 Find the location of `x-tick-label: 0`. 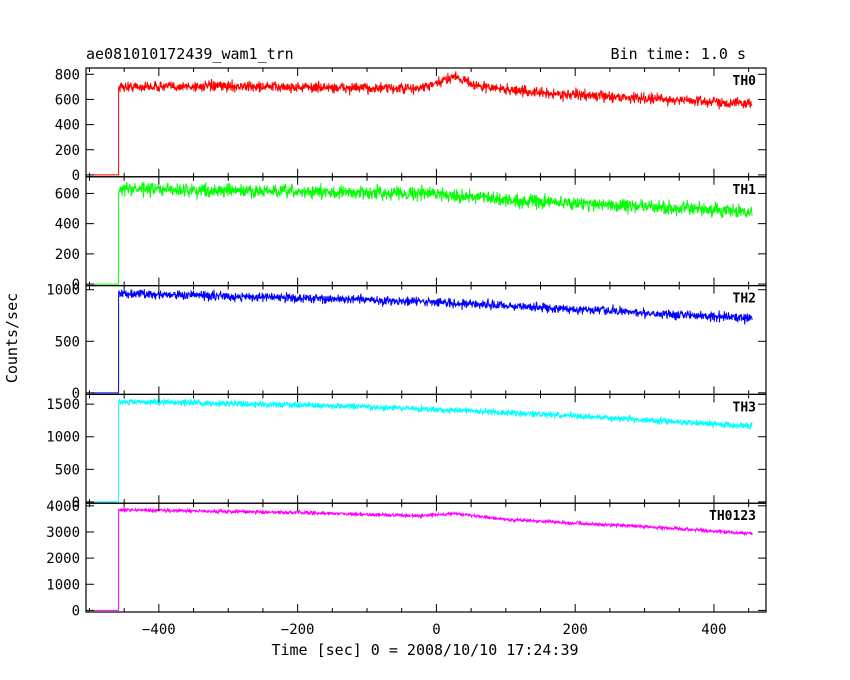

x-tick-label: 0 is located at coordinates (436, 630).